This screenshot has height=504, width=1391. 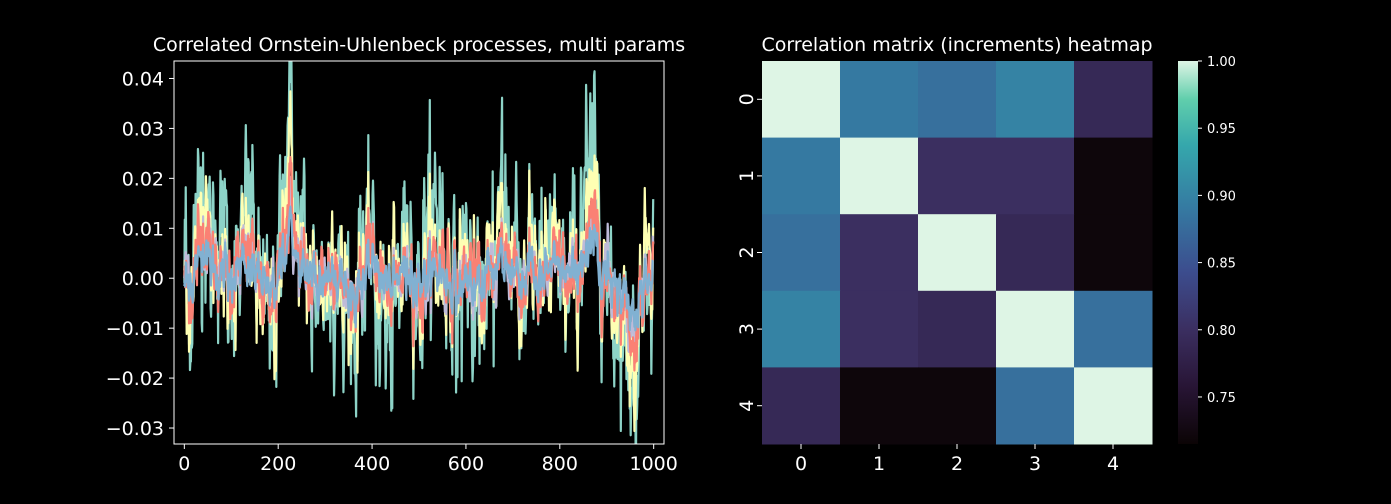 I want to click on heatmap-x-tick-label: 1, so click(x=879, y=464).